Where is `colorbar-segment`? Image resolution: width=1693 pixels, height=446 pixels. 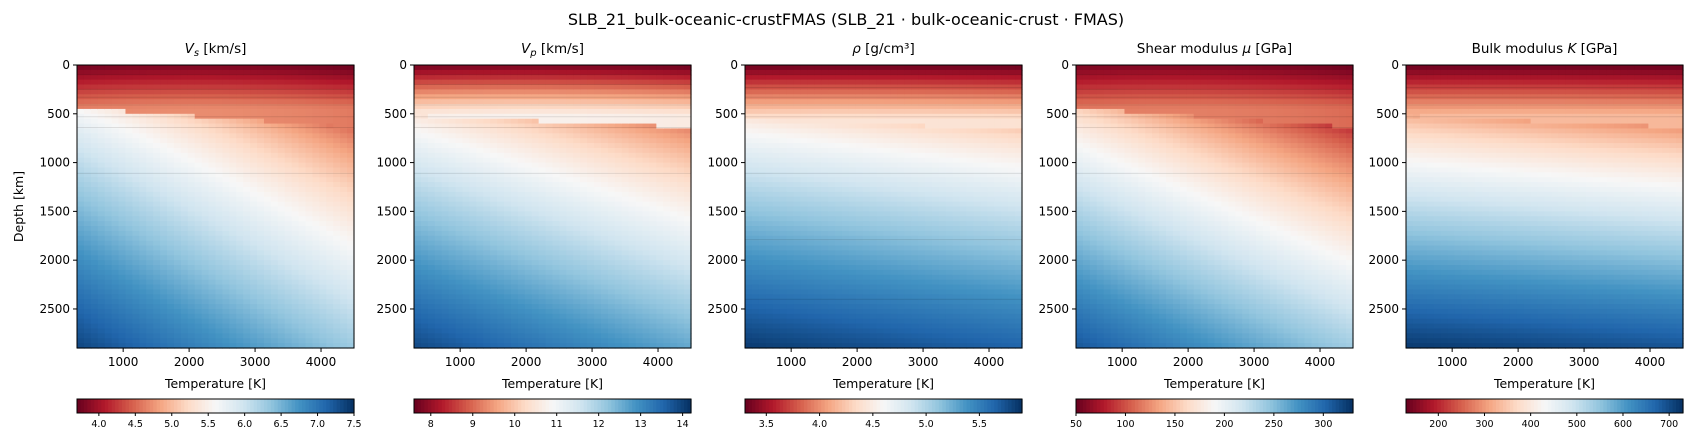 colorbar-segment is located at coordinates (283, 406).